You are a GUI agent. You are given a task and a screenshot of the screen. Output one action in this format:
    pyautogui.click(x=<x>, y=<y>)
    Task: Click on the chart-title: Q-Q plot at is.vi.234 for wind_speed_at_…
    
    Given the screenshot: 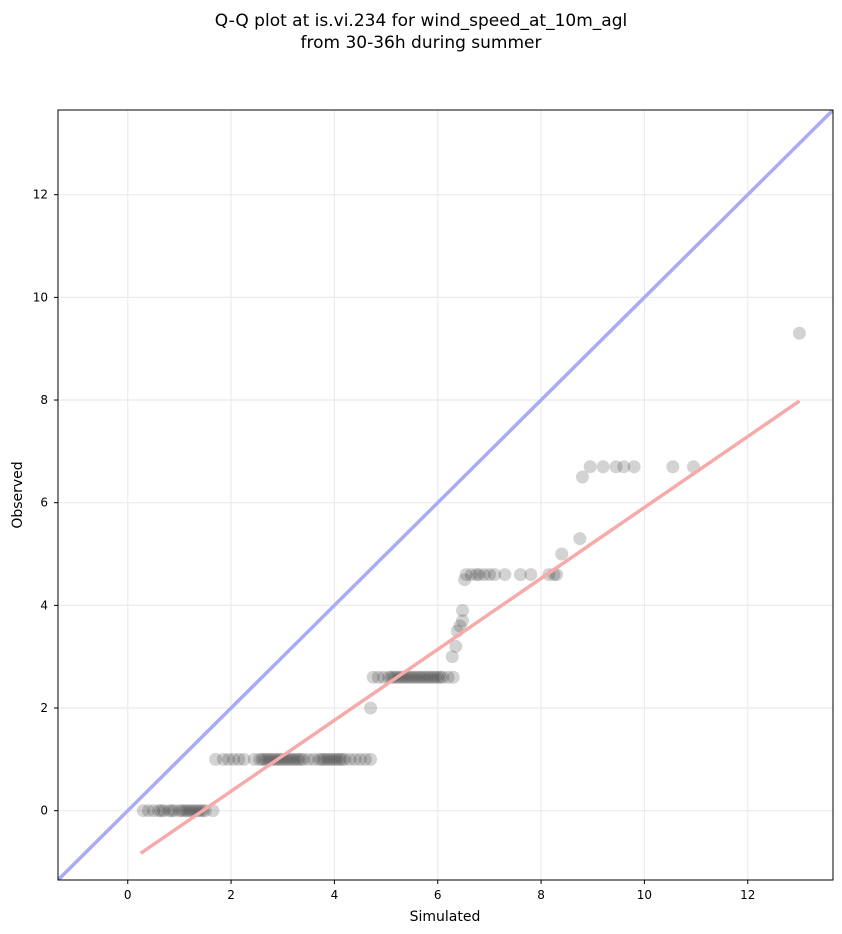 What is the action you would take?
    pyautogui.click(x=421, y=21)
    